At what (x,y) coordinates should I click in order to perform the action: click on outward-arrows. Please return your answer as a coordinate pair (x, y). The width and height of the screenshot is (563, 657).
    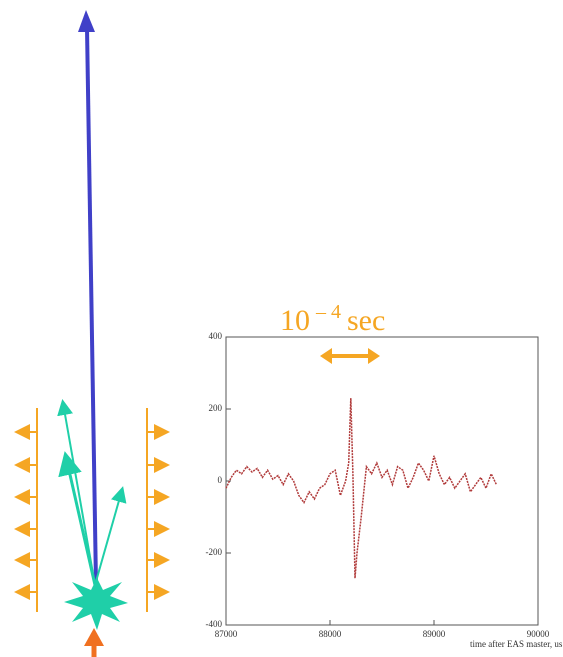
    Looking at the image, I should click on (92, 512).